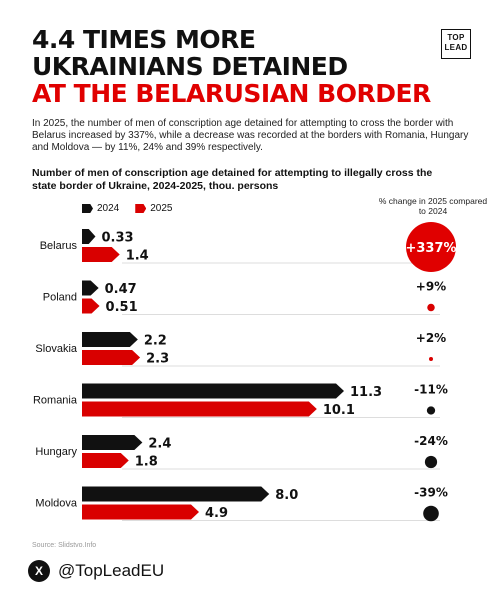  What do you see at coordinates (216, 513) in the screenshot?
I see `data-label-moldova-2025: 4.9` at bounding box center [216, 513].